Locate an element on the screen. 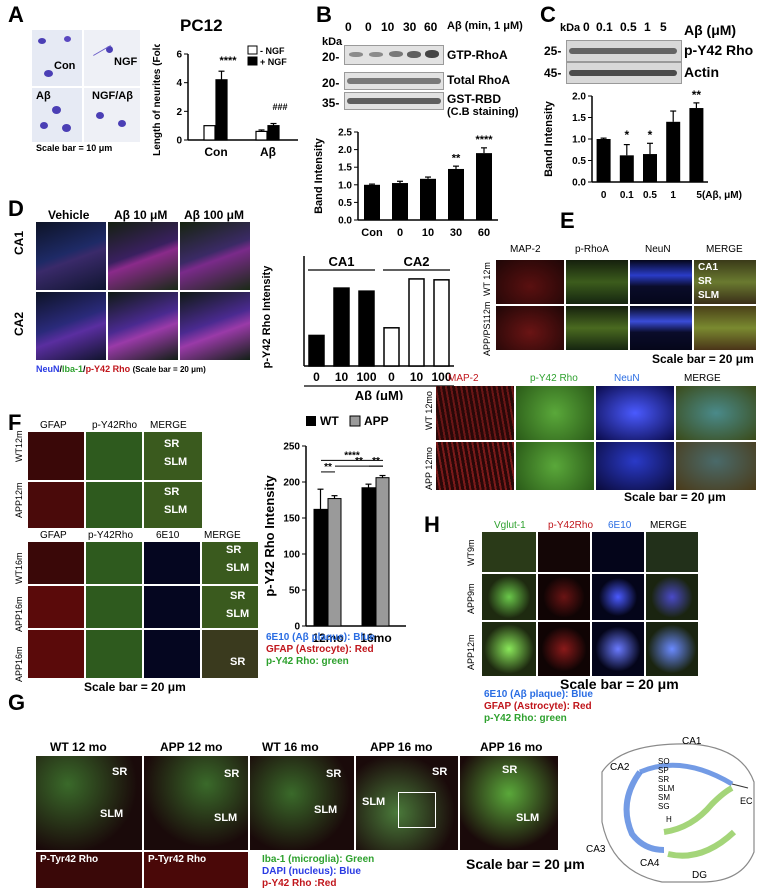  e-scale-bar-2: Scale bar = 20 μm is located at coordinates (675, 497).